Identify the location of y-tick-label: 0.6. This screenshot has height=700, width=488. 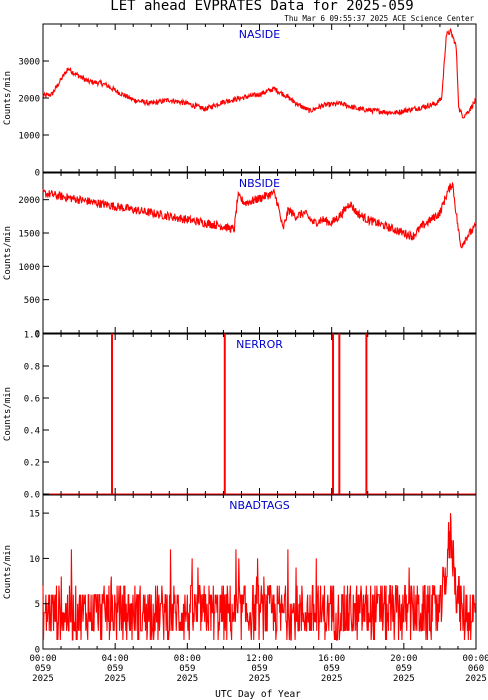
(32, 400).